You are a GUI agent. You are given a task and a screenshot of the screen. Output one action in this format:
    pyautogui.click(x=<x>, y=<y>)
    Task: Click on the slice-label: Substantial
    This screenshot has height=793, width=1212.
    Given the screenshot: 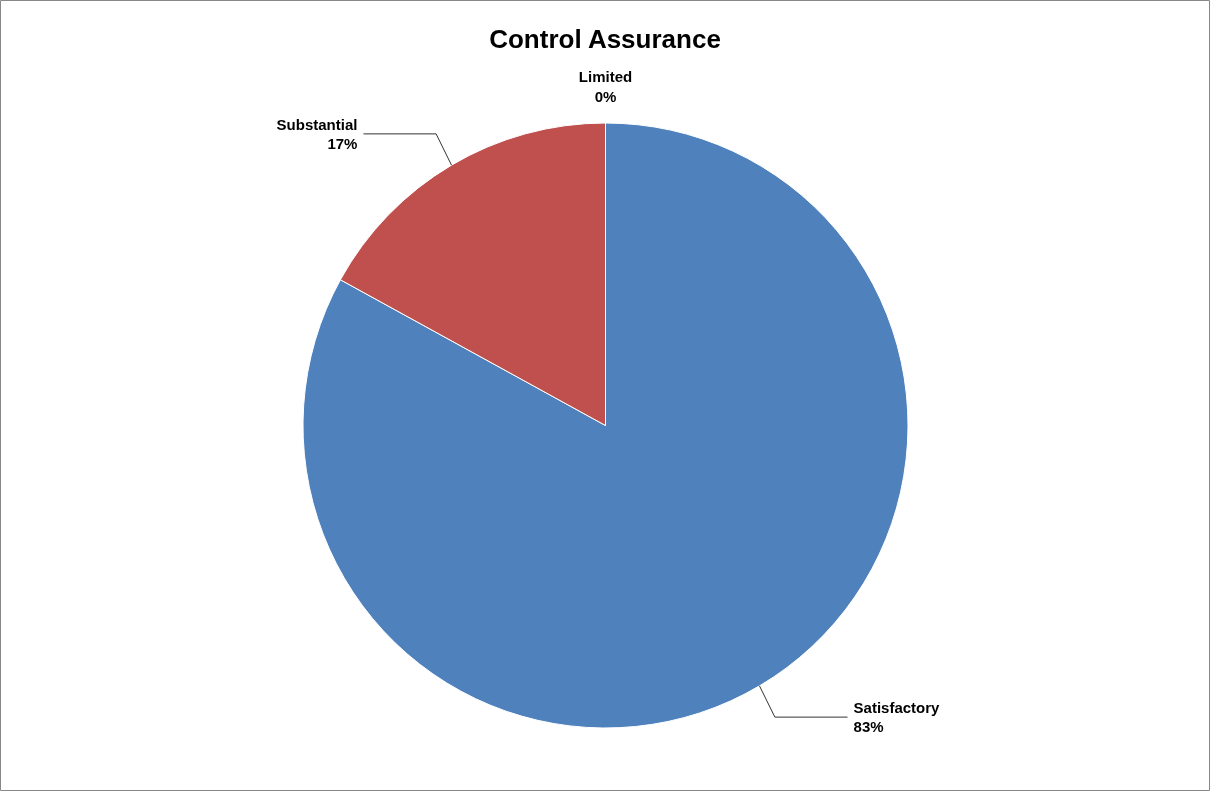 What is the action you would take?
    pyautogui.click(x=317, y=124)
    